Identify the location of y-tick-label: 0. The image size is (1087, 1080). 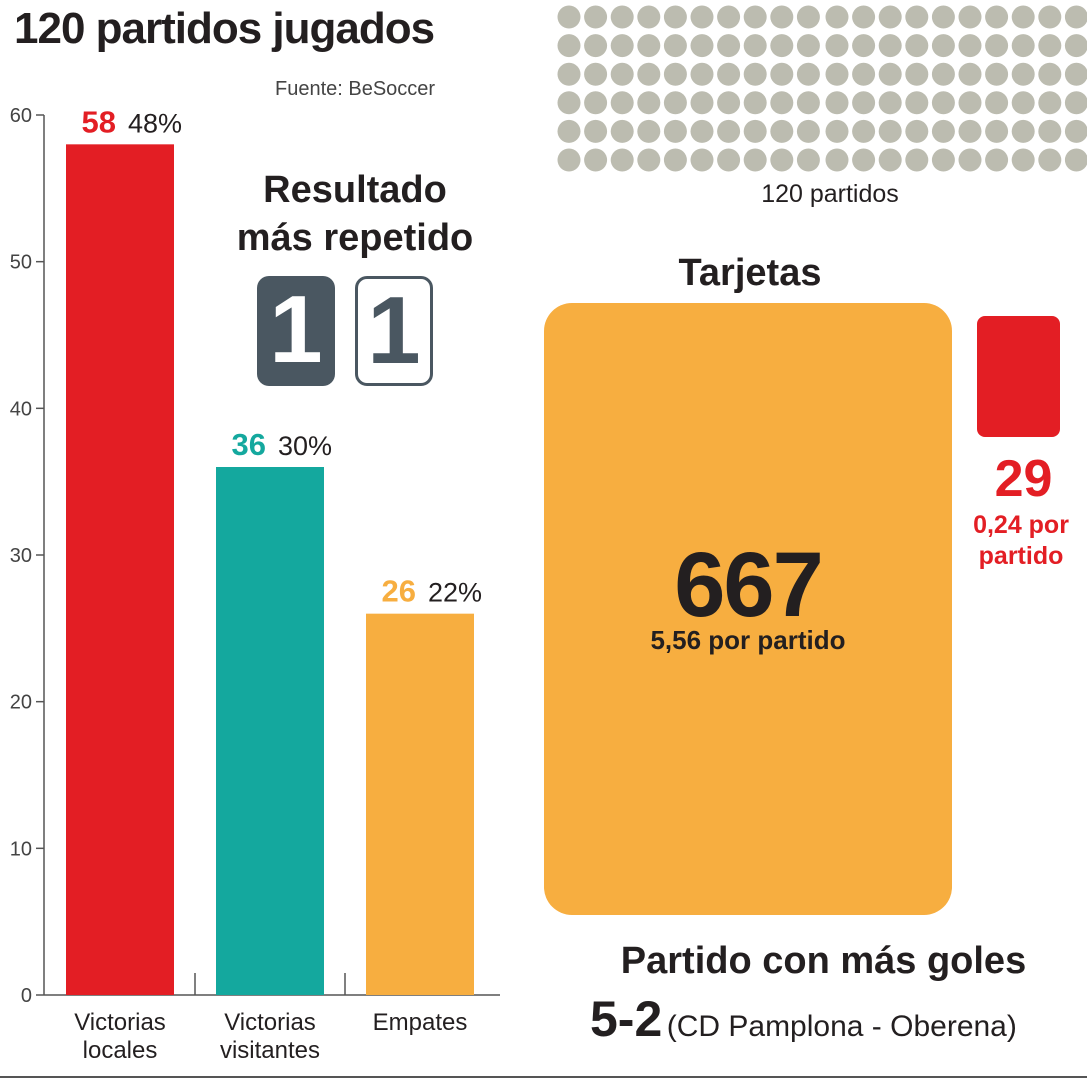
(26, 996).